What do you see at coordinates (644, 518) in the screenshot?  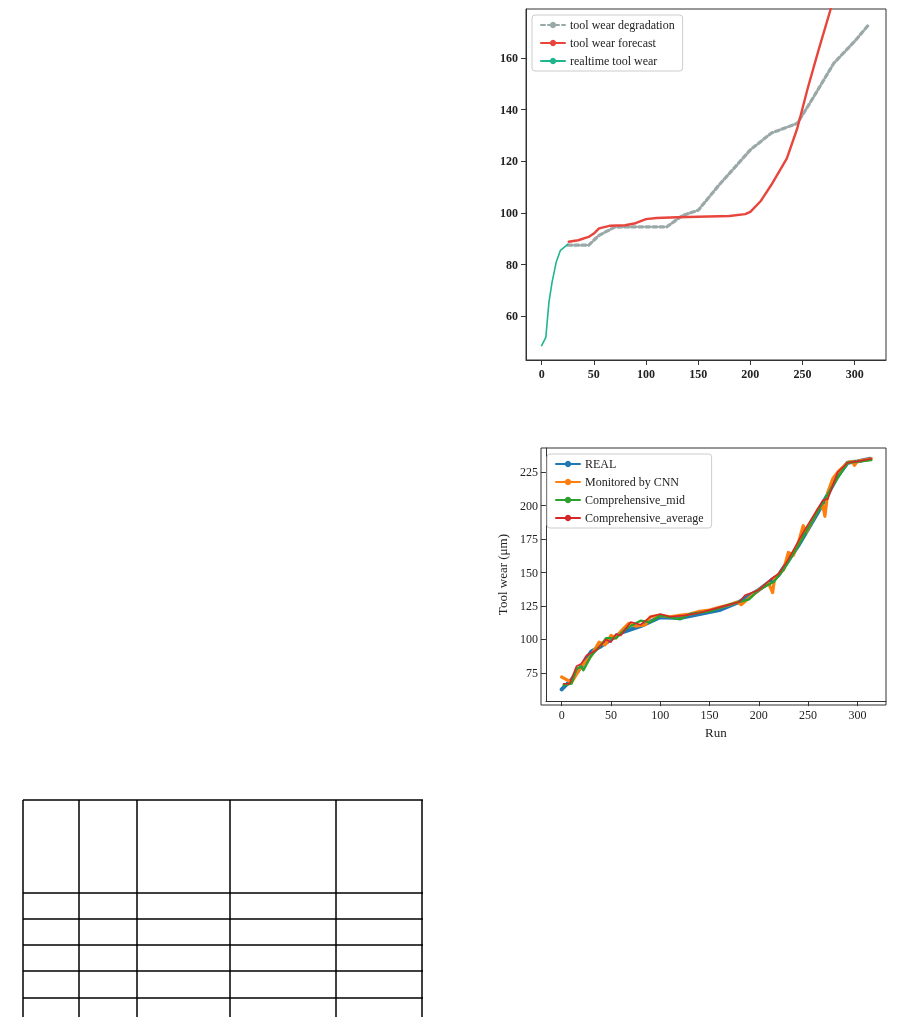 I see `legend-label: Comprehensive_average` at bounding box center [644, 518].